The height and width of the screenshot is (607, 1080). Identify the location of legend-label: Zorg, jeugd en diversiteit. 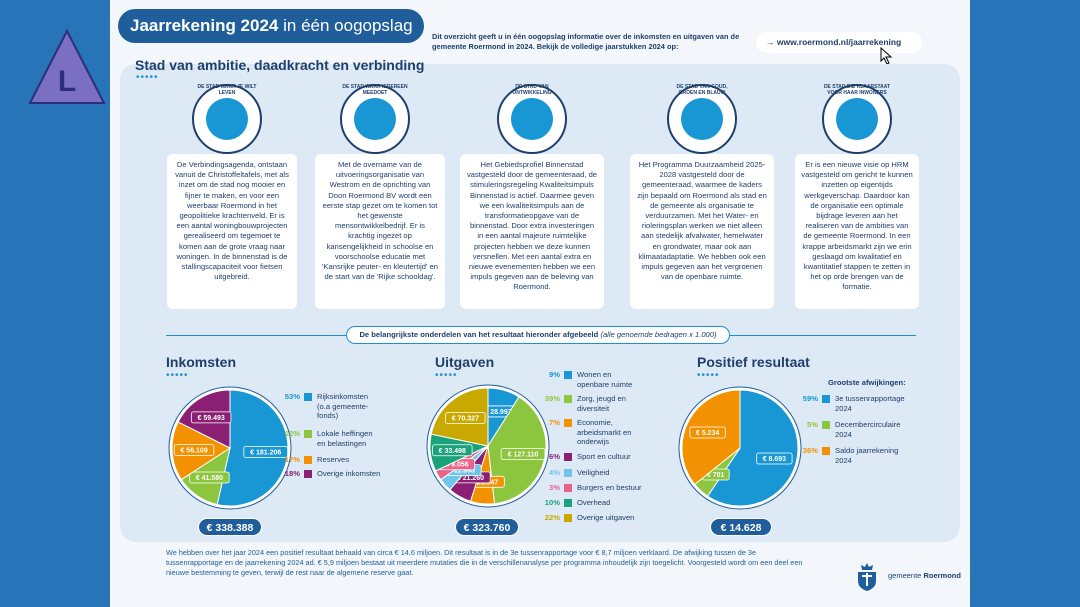
(601, 403).